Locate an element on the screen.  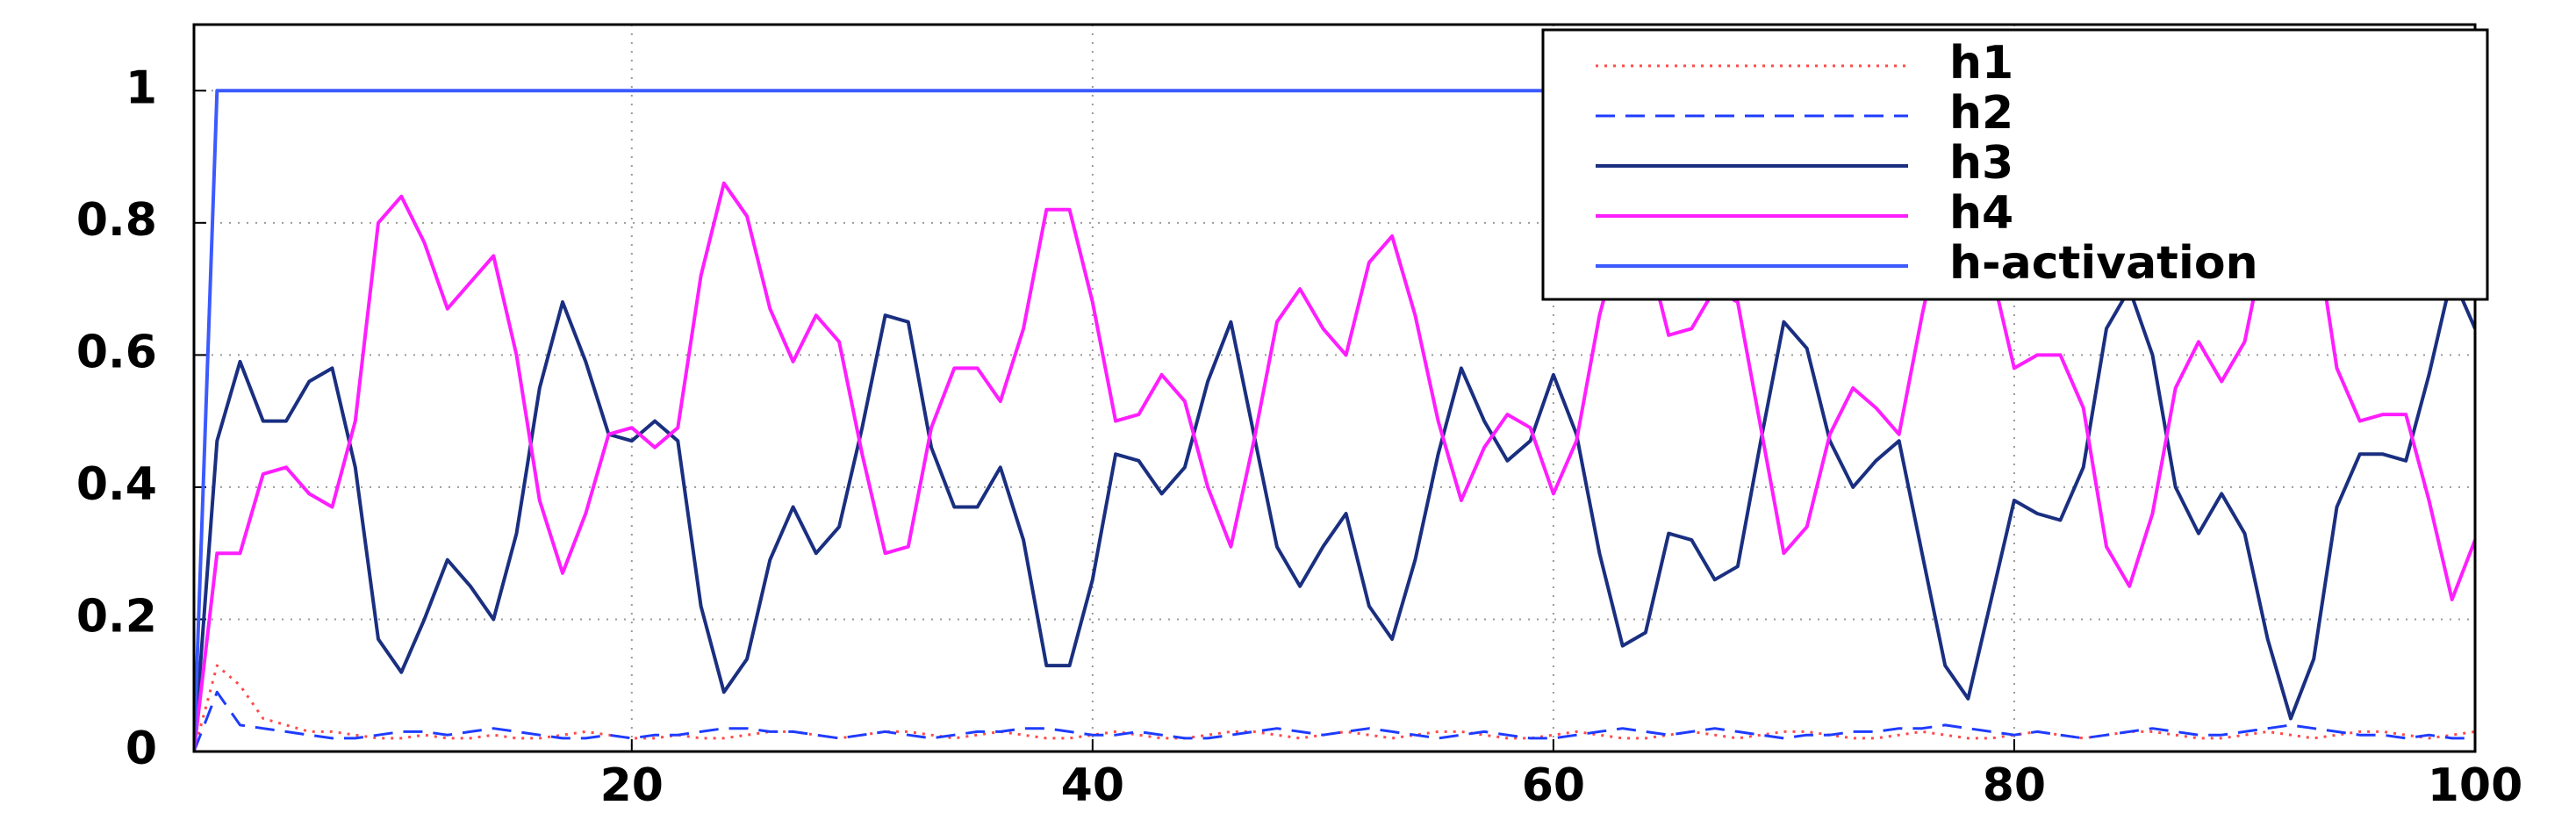
y-tick-label: 1 is located at coordinates (141, 87).